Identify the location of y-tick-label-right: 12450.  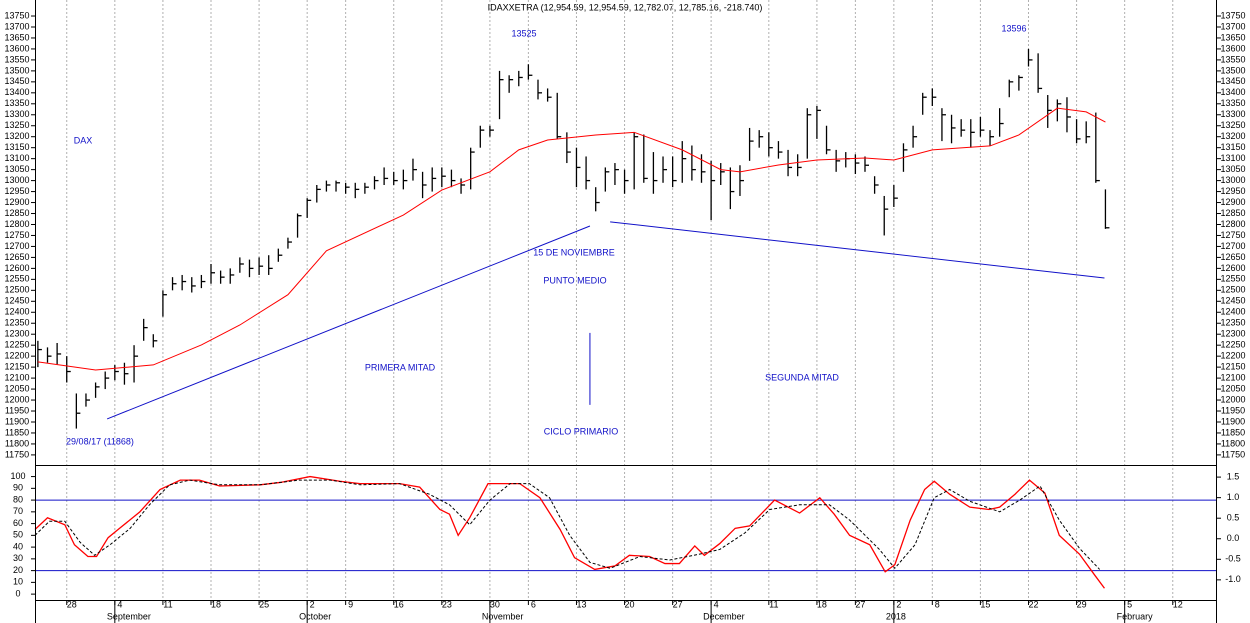
(1232, 301).